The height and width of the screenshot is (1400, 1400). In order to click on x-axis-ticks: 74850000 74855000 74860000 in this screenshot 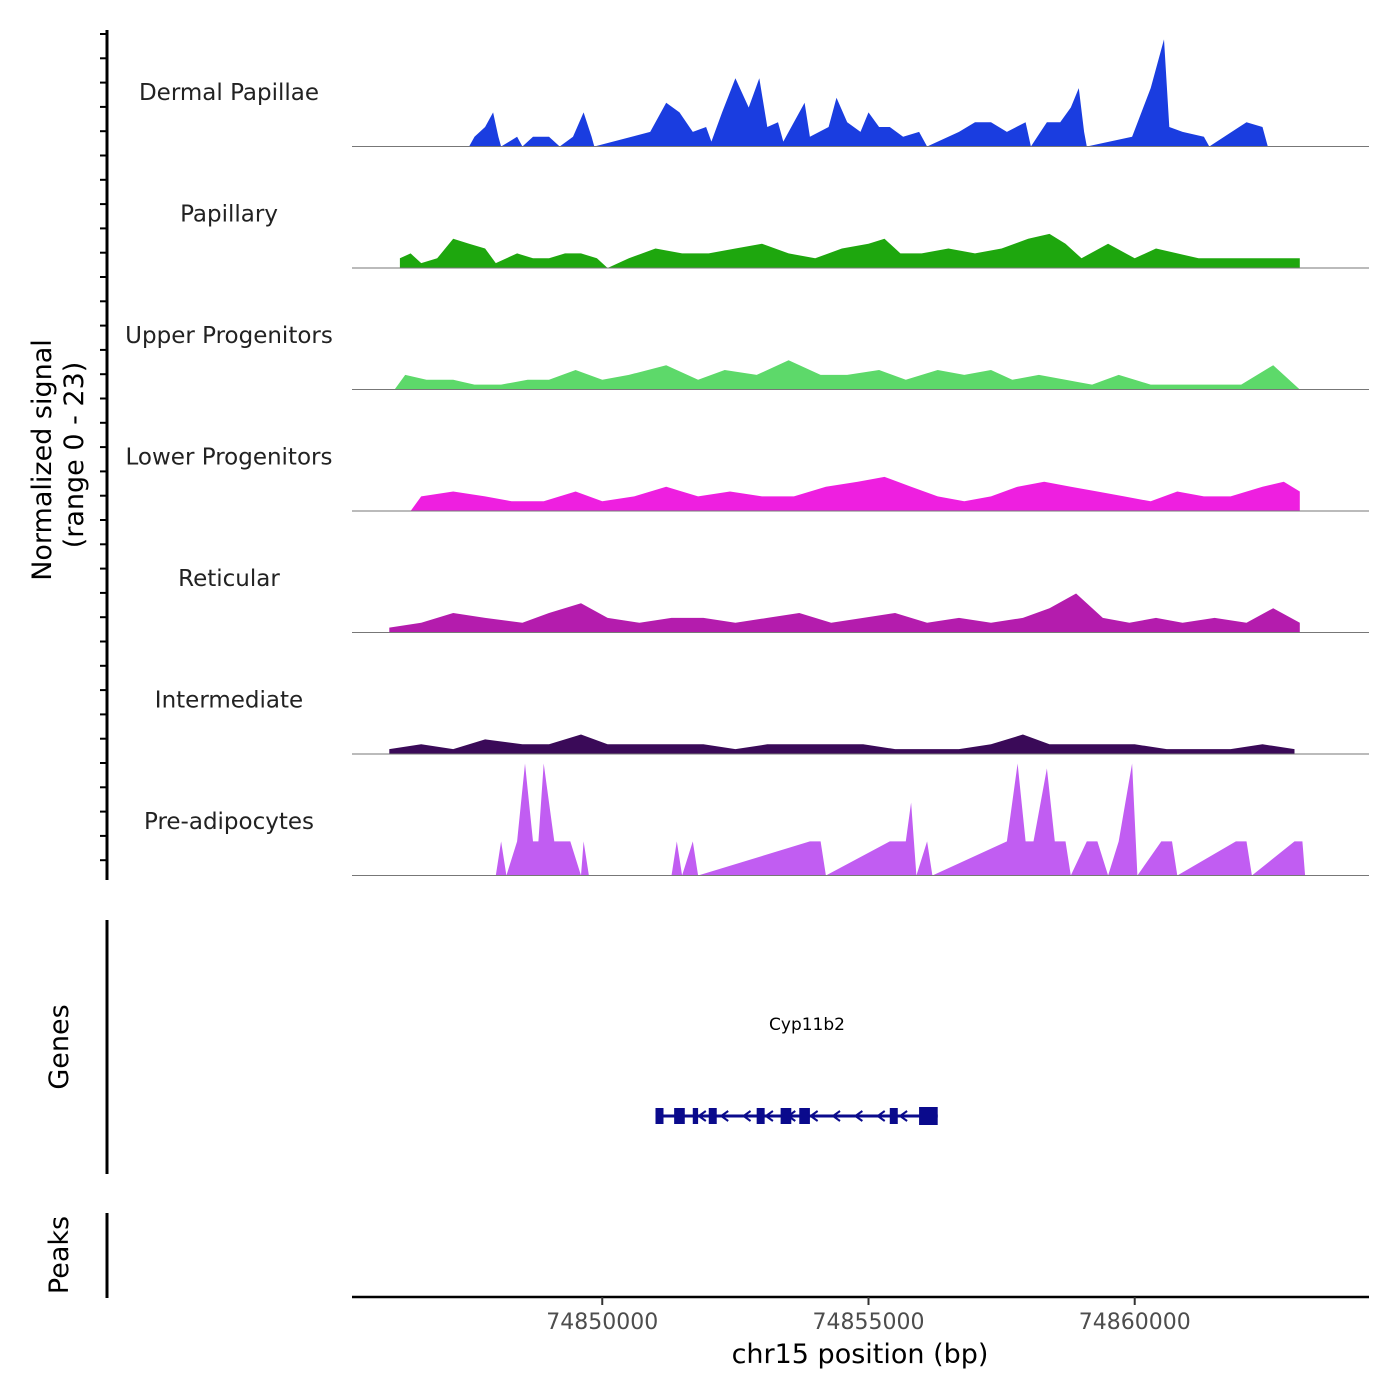, I will do `click(868, 1316)`.